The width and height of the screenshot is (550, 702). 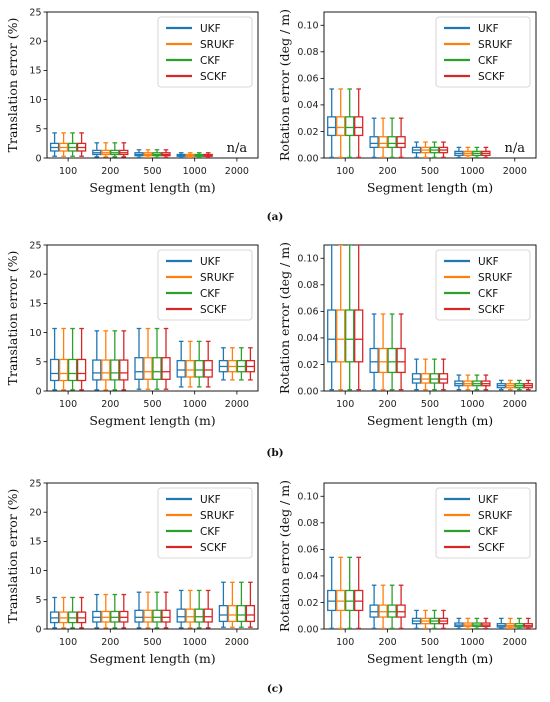 I want to click on panel-caption: (a), so click(x=275, y=217).